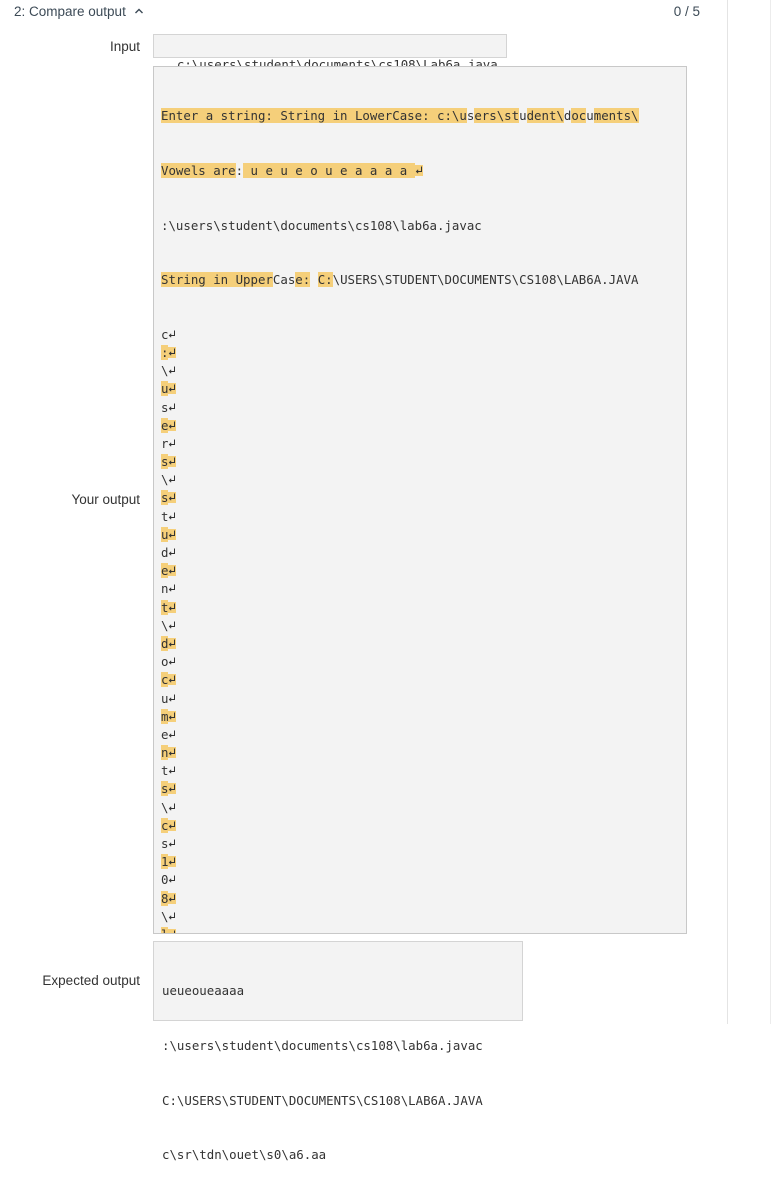  What do you see at coordinates (105, 499) in the screenshot?
I see `your-output-label: Your output` at bounding box center [105, 499].